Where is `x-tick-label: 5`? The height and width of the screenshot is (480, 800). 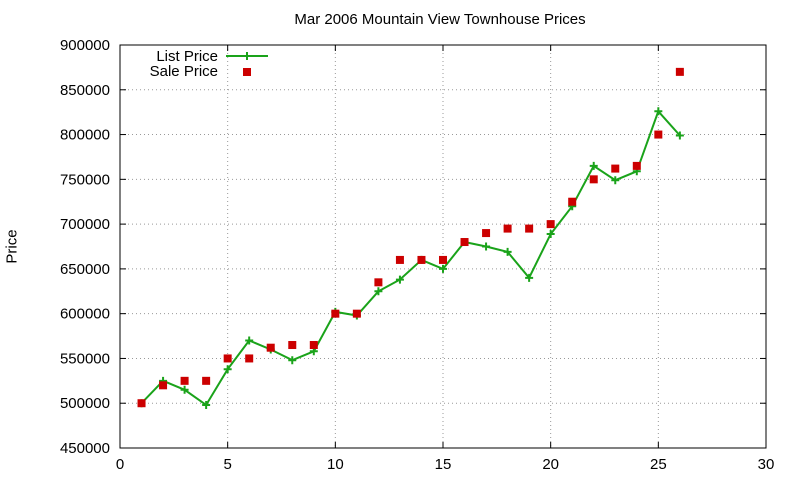
x-tick-label: 5 is located at coordinates (227, 464).